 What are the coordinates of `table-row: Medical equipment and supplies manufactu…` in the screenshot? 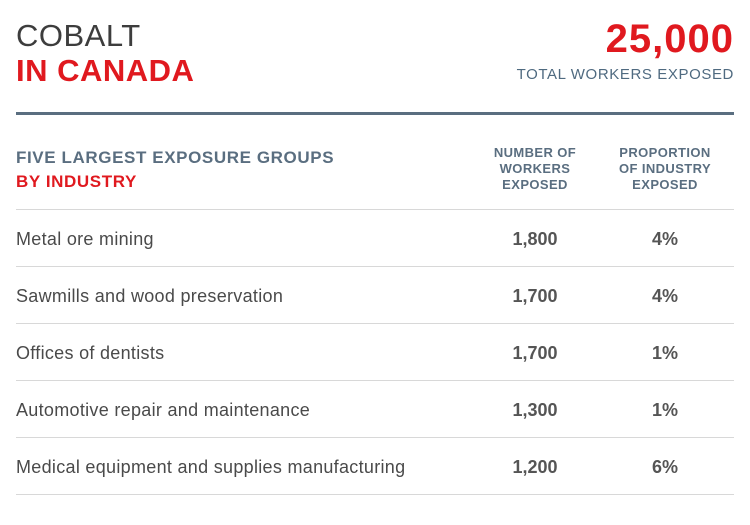 It's located at (375, 466).